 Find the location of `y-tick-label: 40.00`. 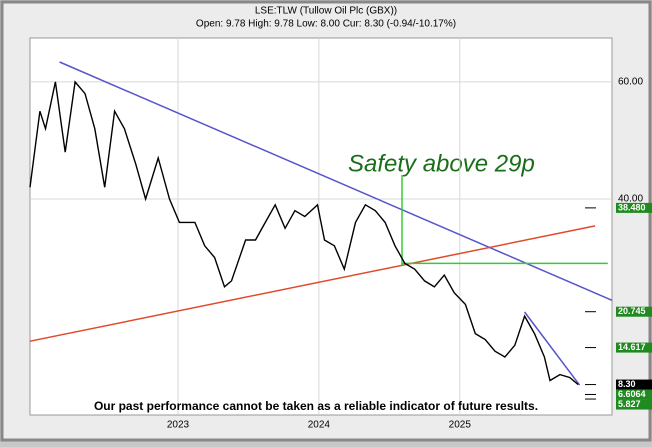

y-tick-label: 40.00 is located at coordinates (630, 199).